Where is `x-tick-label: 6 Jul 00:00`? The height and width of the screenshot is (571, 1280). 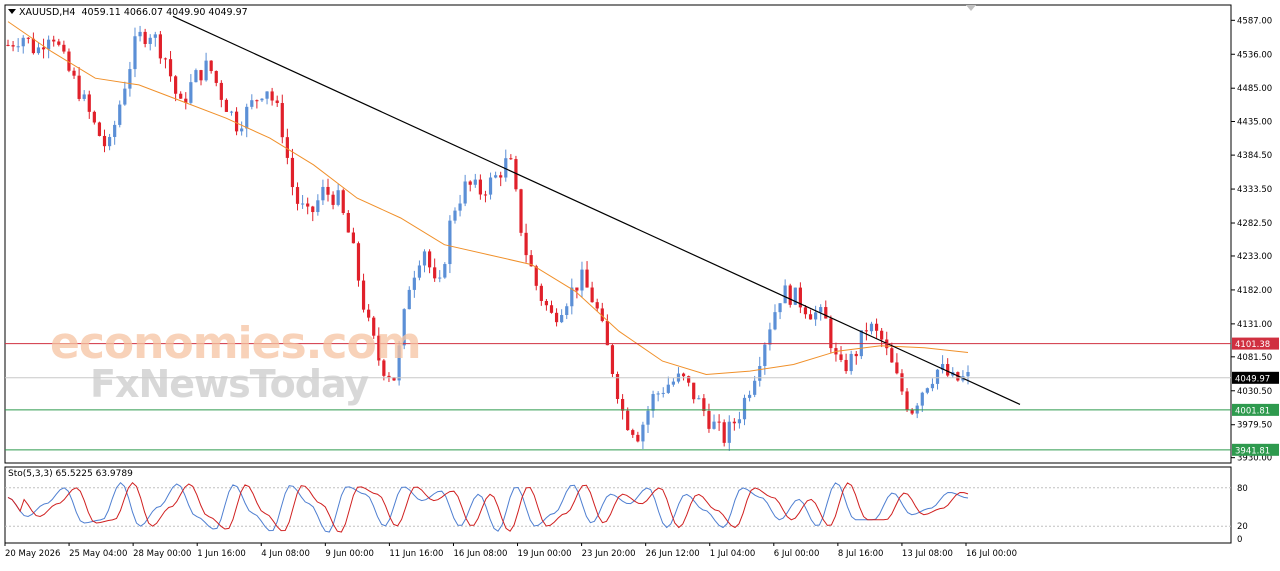
x-tick-label: 6 Jul 00:00 is located at coordinates (797, 554).